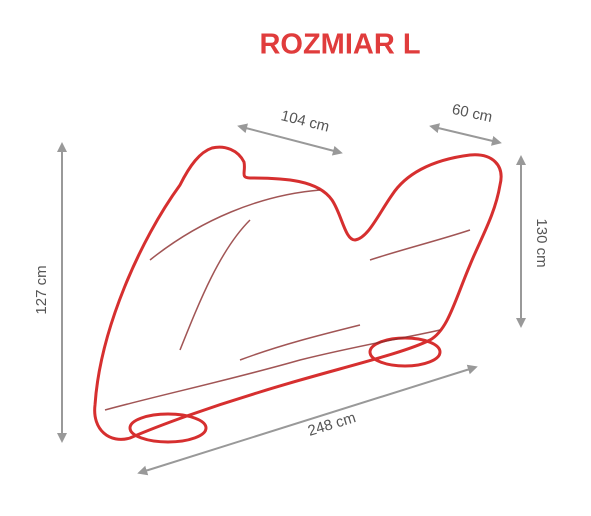  What do you see at coordinates (332, 424) in the screenshot?
I see `dimension-label: 248 cm` at bounding box center [332, 424].